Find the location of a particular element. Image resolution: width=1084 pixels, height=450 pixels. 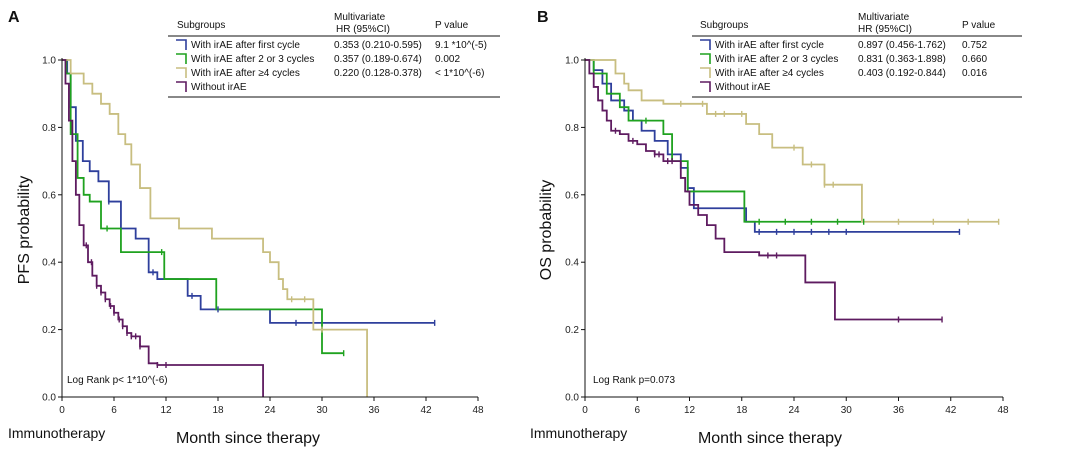

curve-without-irae is located at coordinates (163, 228).